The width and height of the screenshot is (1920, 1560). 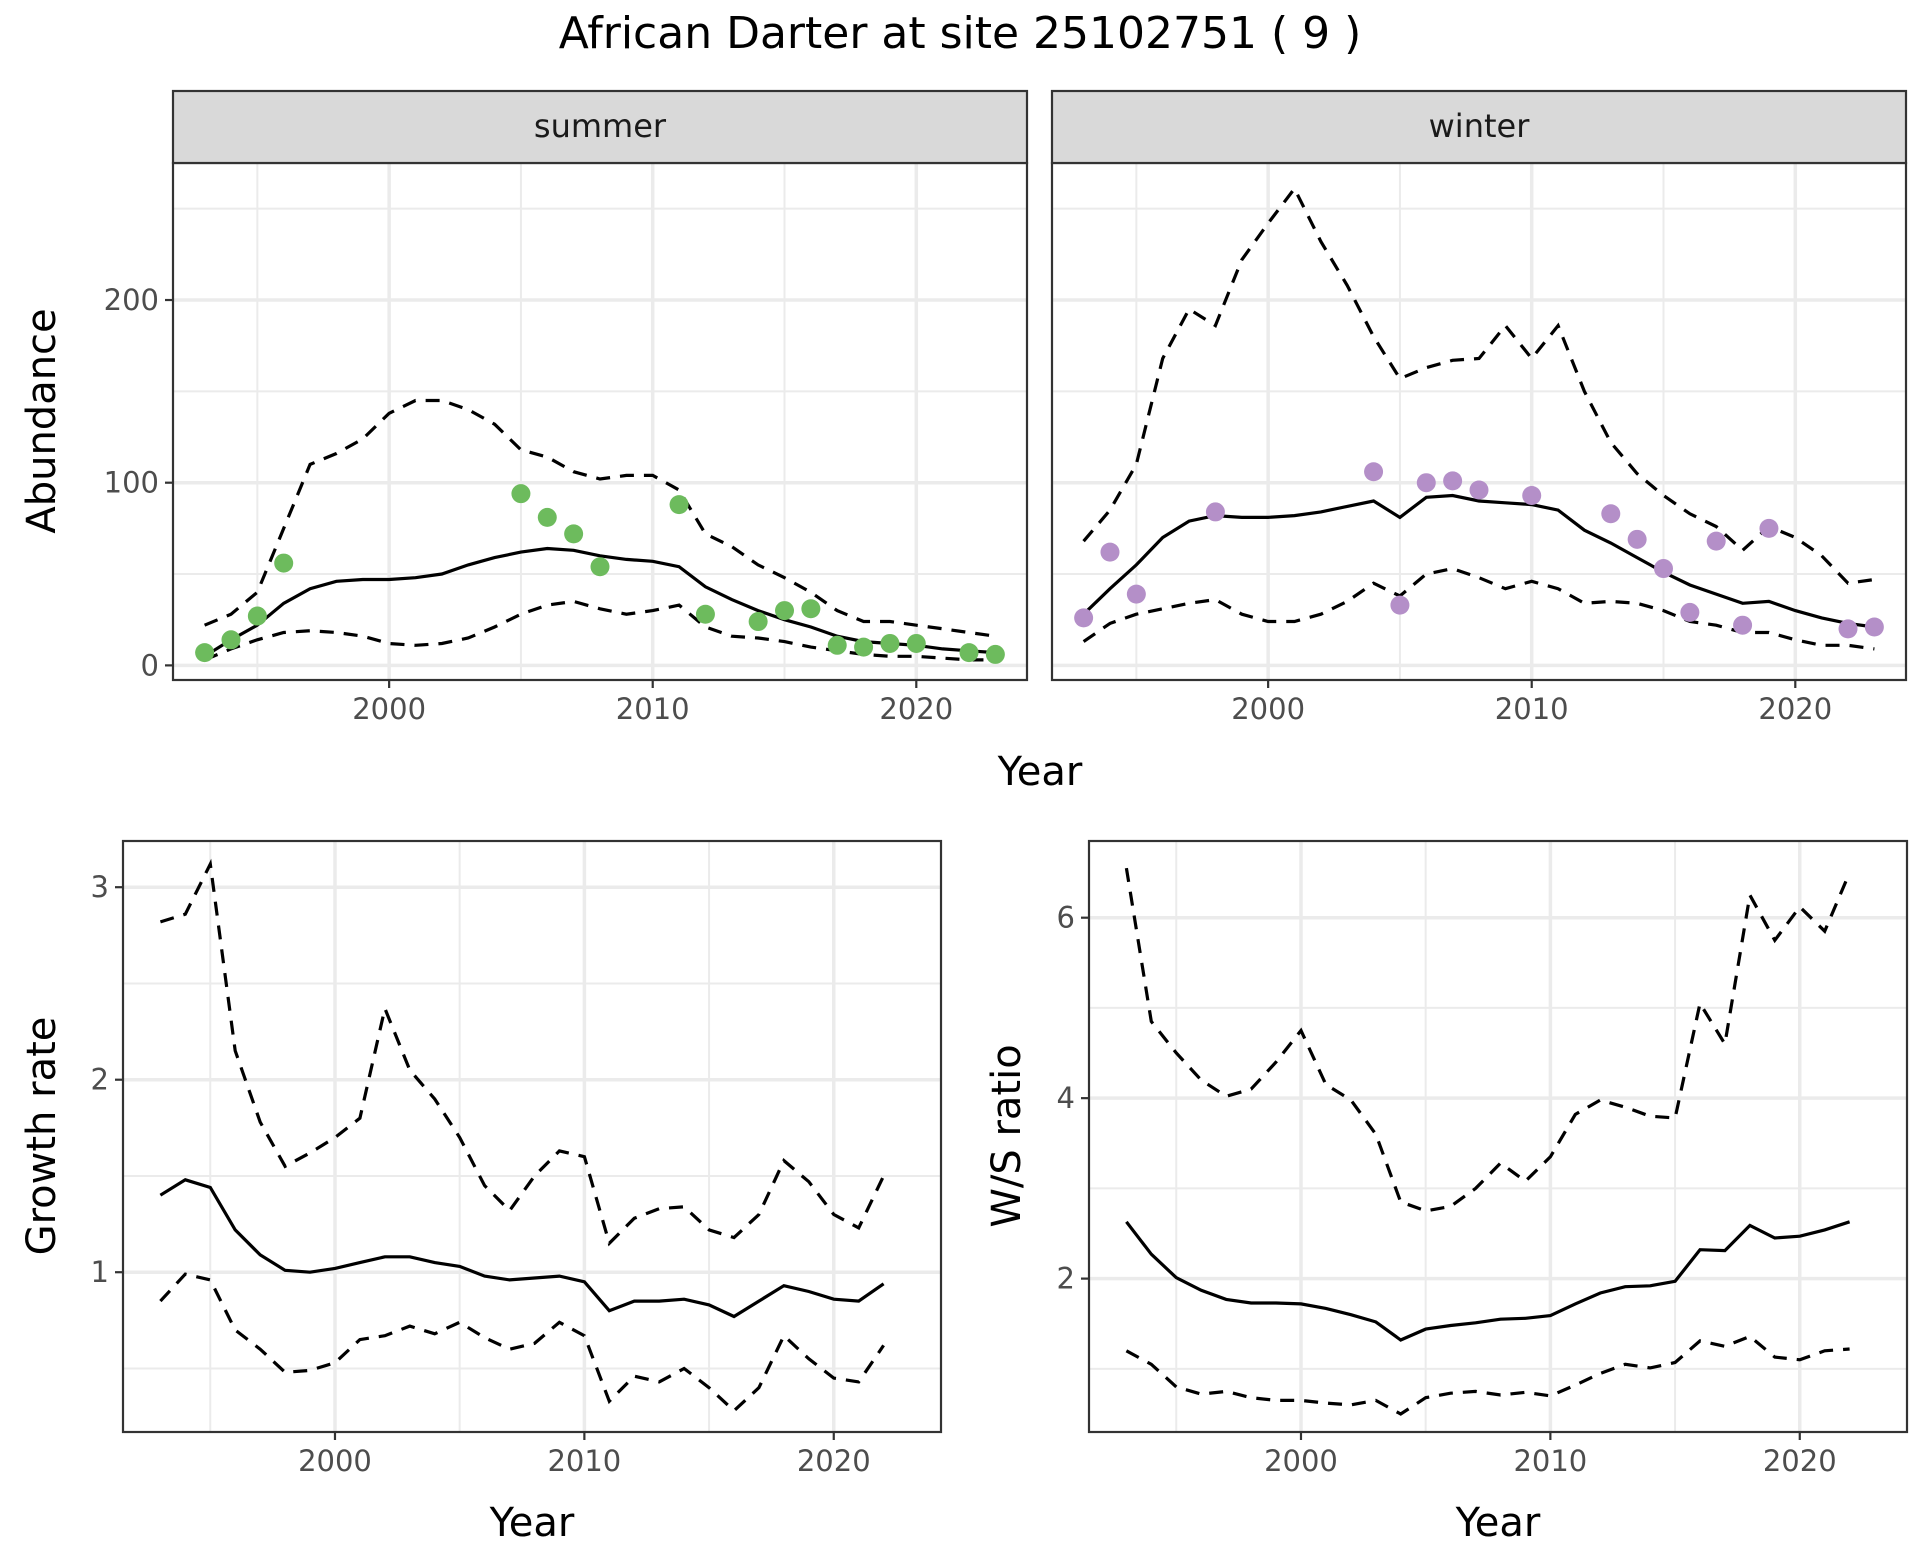 I want to click on y-axis-title: W/S ratio, so click(x=1007, y=1135).